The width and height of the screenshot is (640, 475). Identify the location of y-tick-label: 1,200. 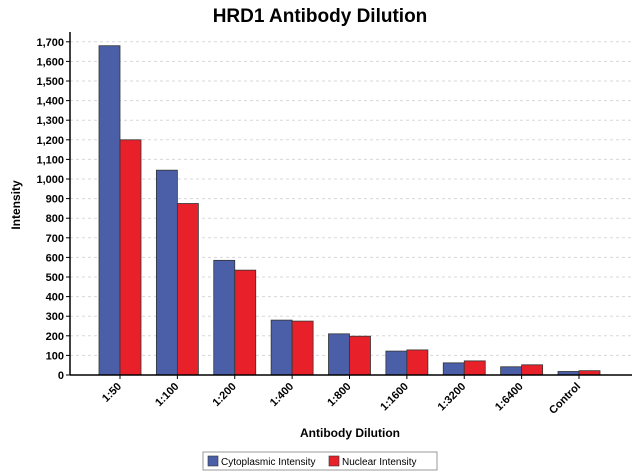
(50, 141).